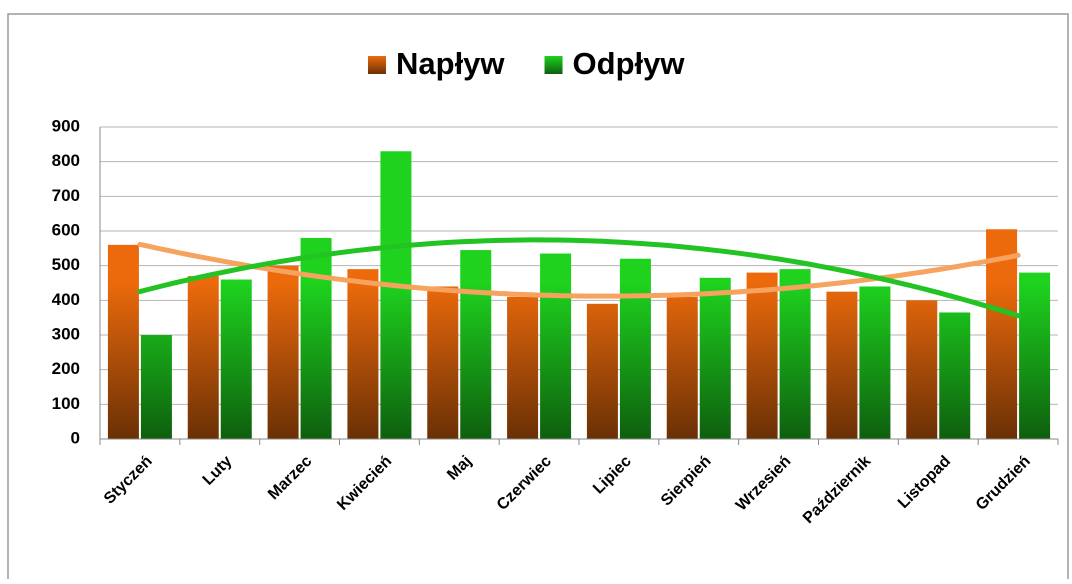 This screenshot has width=1072, height=584. Describe the element at coordinates (66, 264) in the screenshot. I see `y-tick-label: 500` at that location.